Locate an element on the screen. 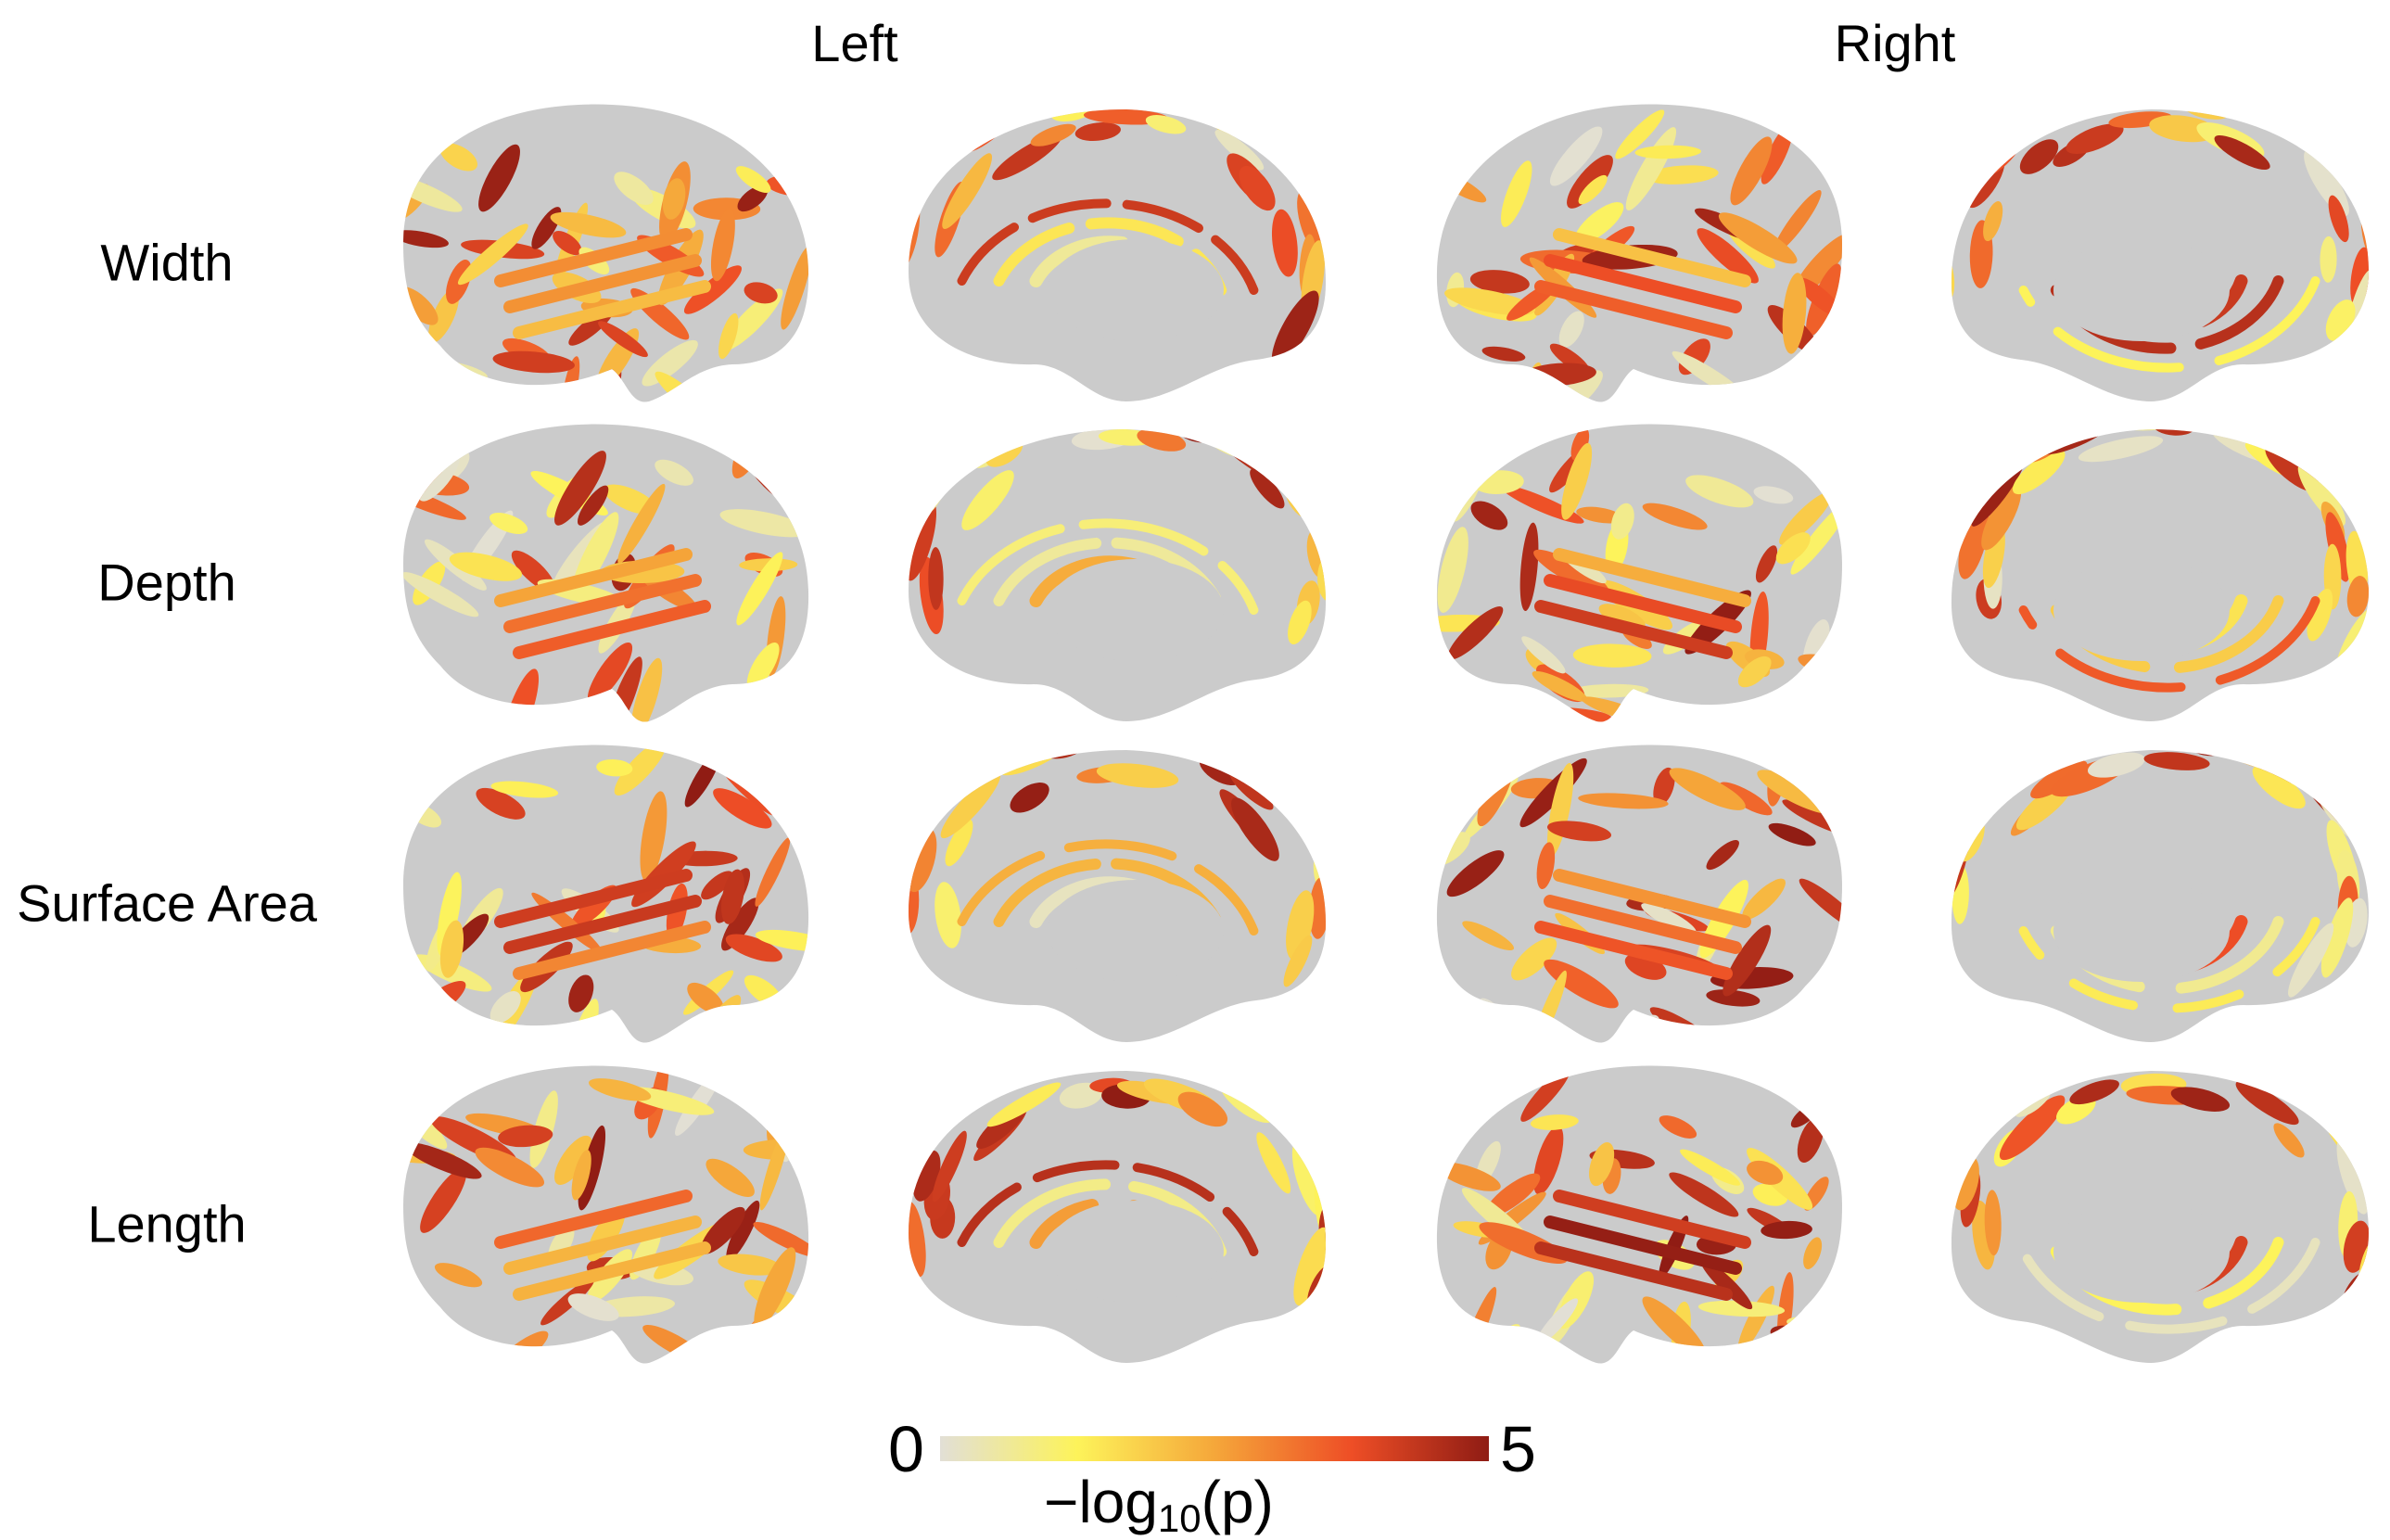 The height and width of the screenshot is (1540, 2390). brain-left-medial-row3 is located at coordinates (1113, 883).